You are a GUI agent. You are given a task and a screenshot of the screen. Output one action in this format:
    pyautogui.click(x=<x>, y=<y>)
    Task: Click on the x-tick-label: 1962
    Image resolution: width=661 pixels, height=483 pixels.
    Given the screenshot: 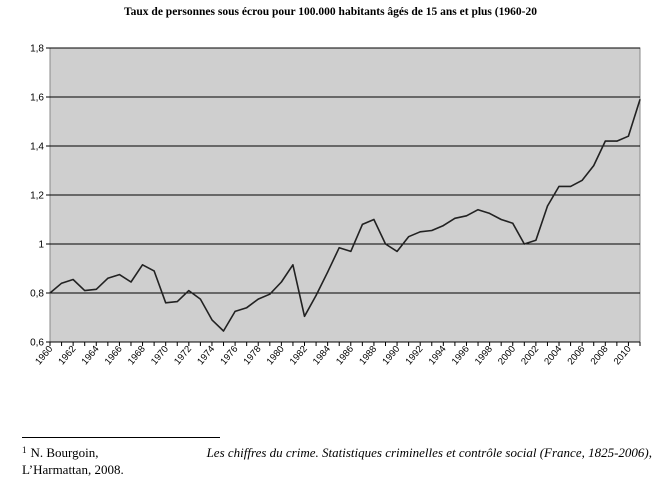 What is the action you would take?
    pyautogui.click(x=67, y=355)
    